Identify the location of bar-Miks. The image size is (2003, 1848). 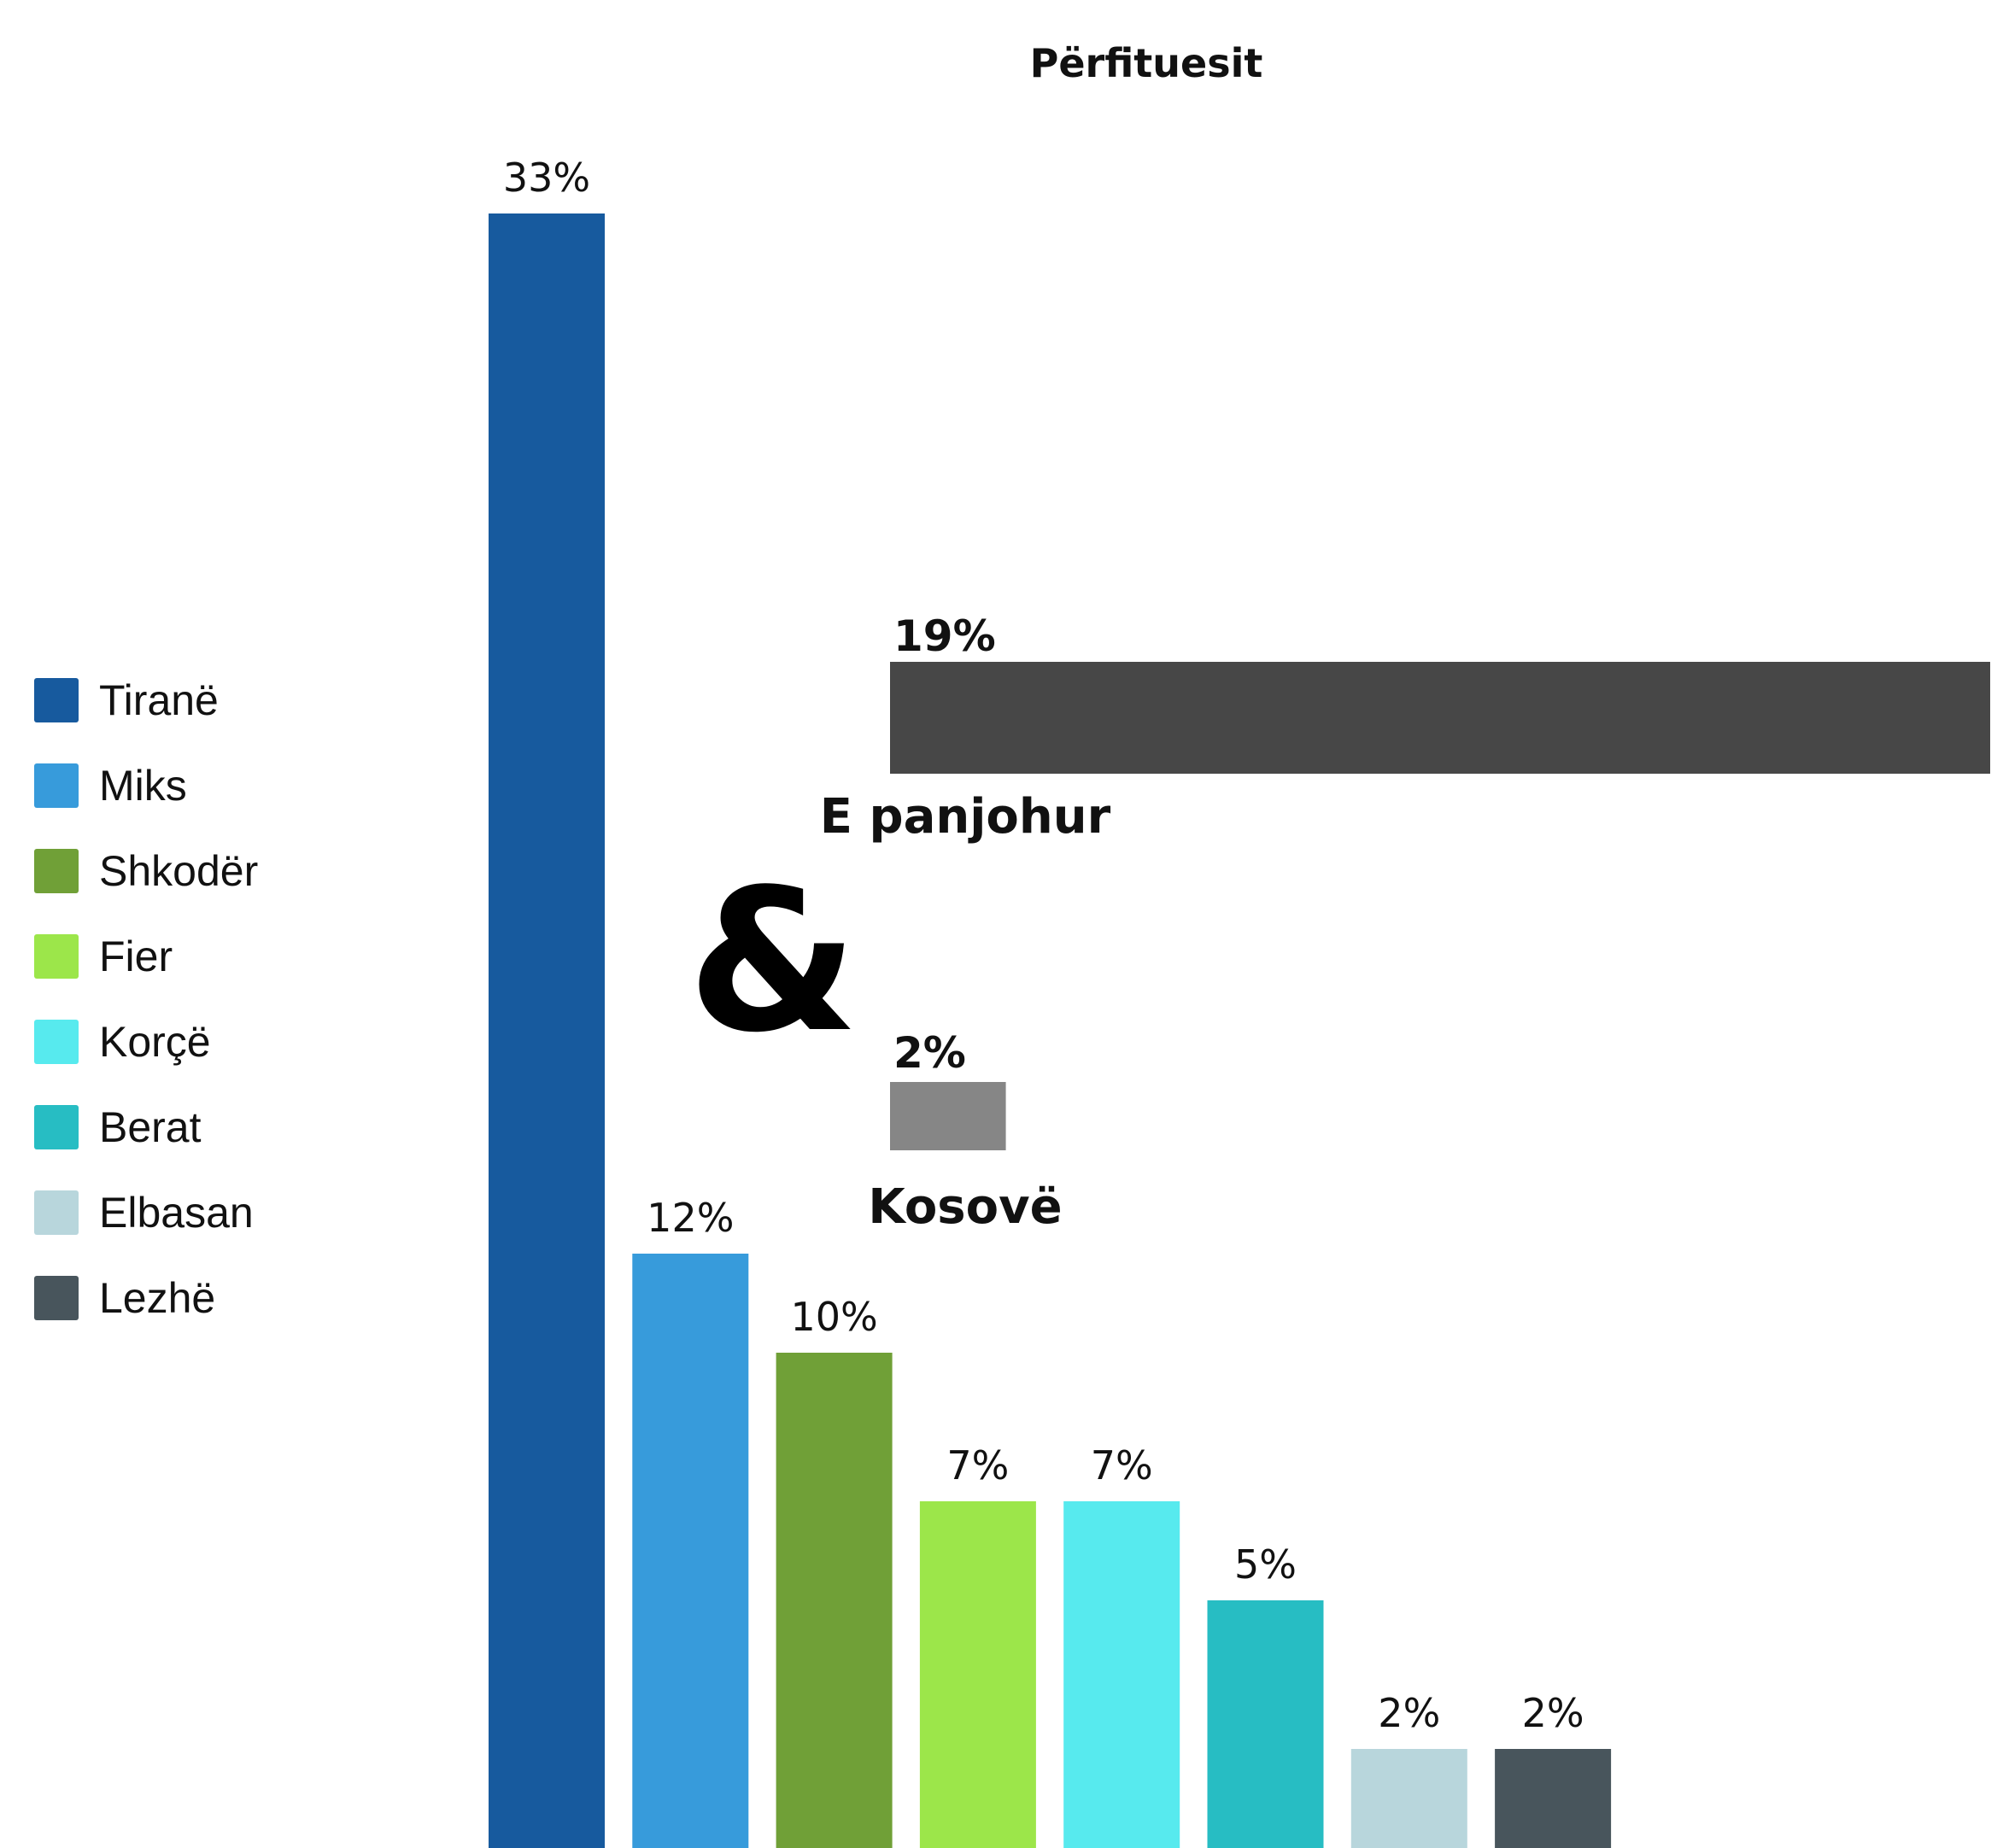
(691, 1551).